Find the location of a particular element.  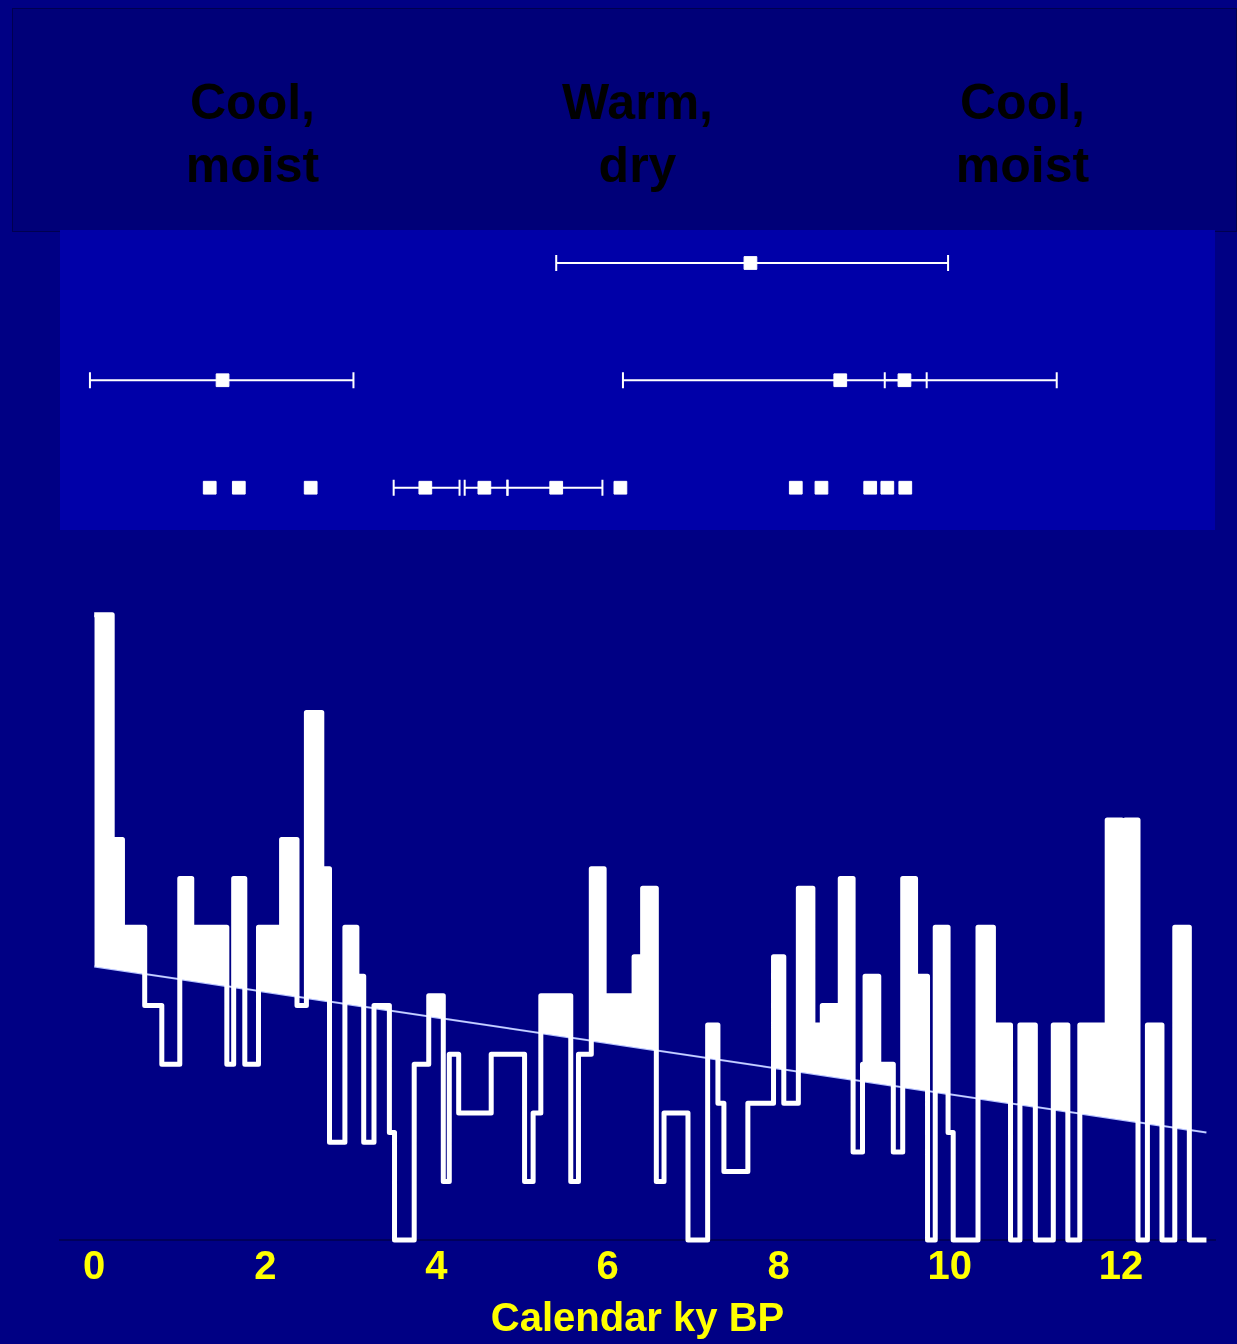

x-tick-label: 12 is located at coordinates (1121, 1265).